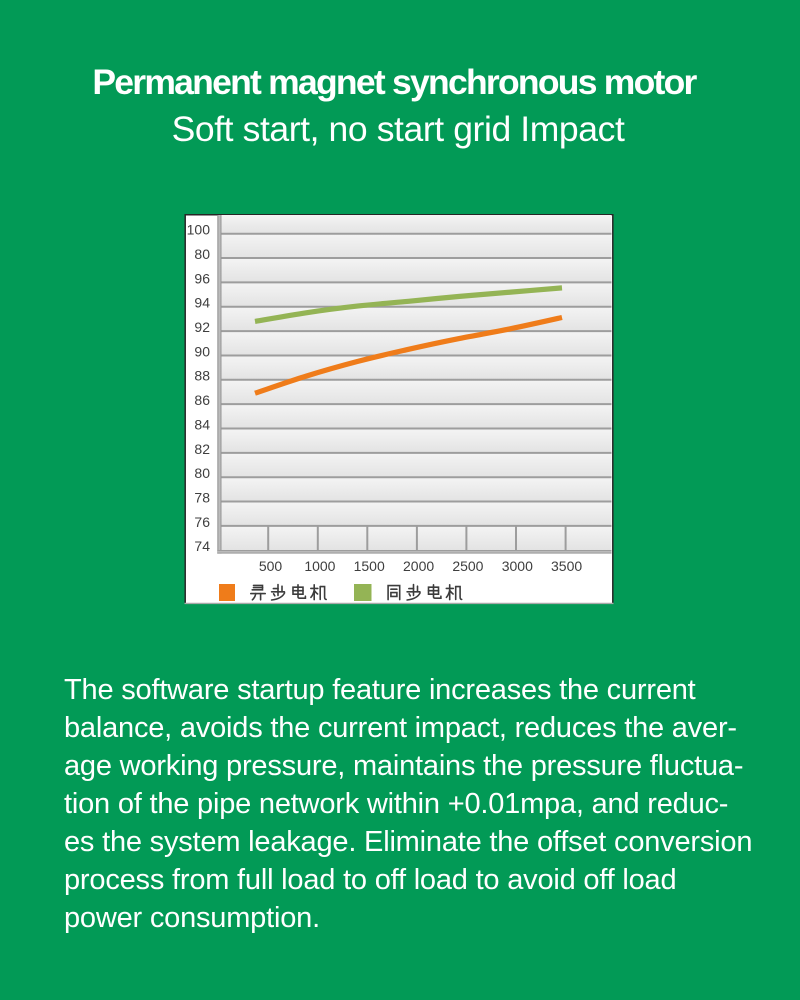  What do you see at coordinates (467, 566) in the screenshot?
I see `svg-text: 2500` at bounding box center [467, 566].